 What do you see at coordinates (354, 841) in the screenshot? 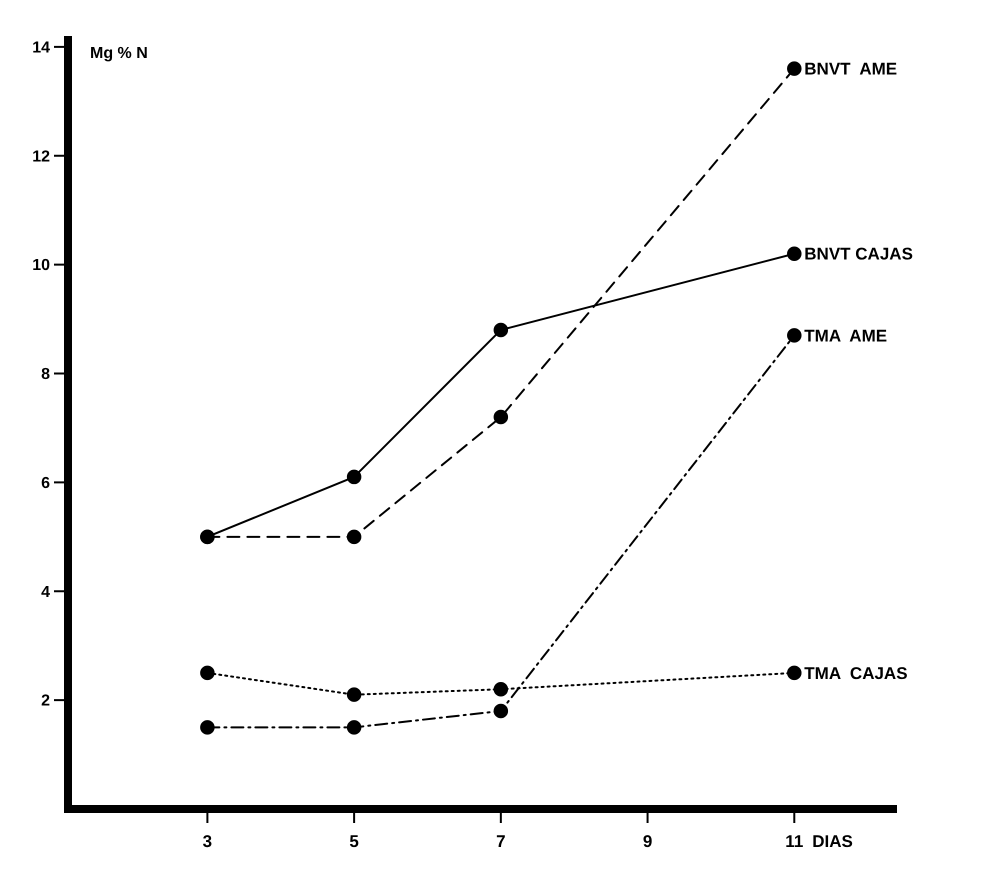
I see `x-tick-label: 5` at bounding box center [354, 841].